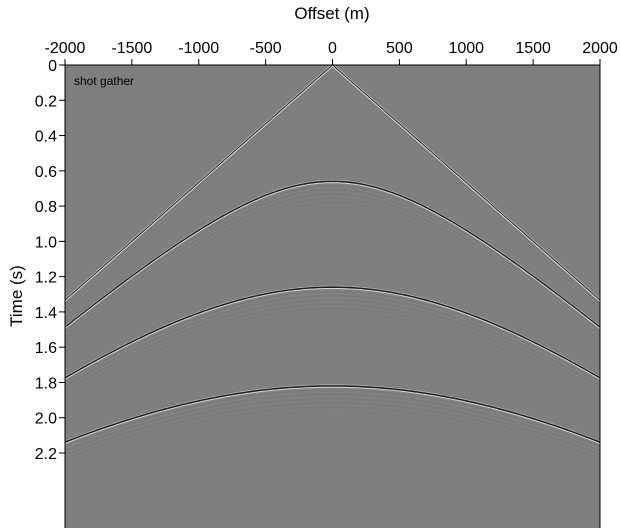 This screenshot has height=528, width=621. I want to click on panel-label: shot gather, so click(104, 81).